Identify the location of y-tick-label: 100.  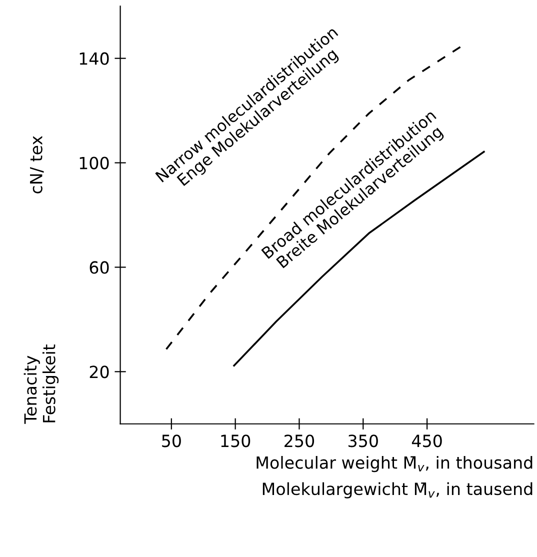
(94, 163).